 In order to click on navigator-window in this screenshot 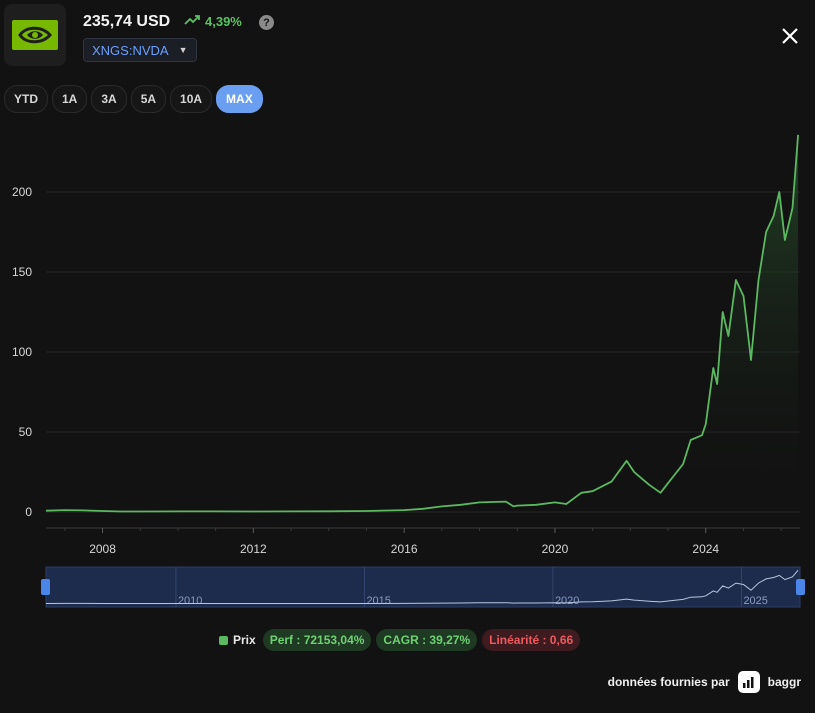, I will do `click(423, 587)`.